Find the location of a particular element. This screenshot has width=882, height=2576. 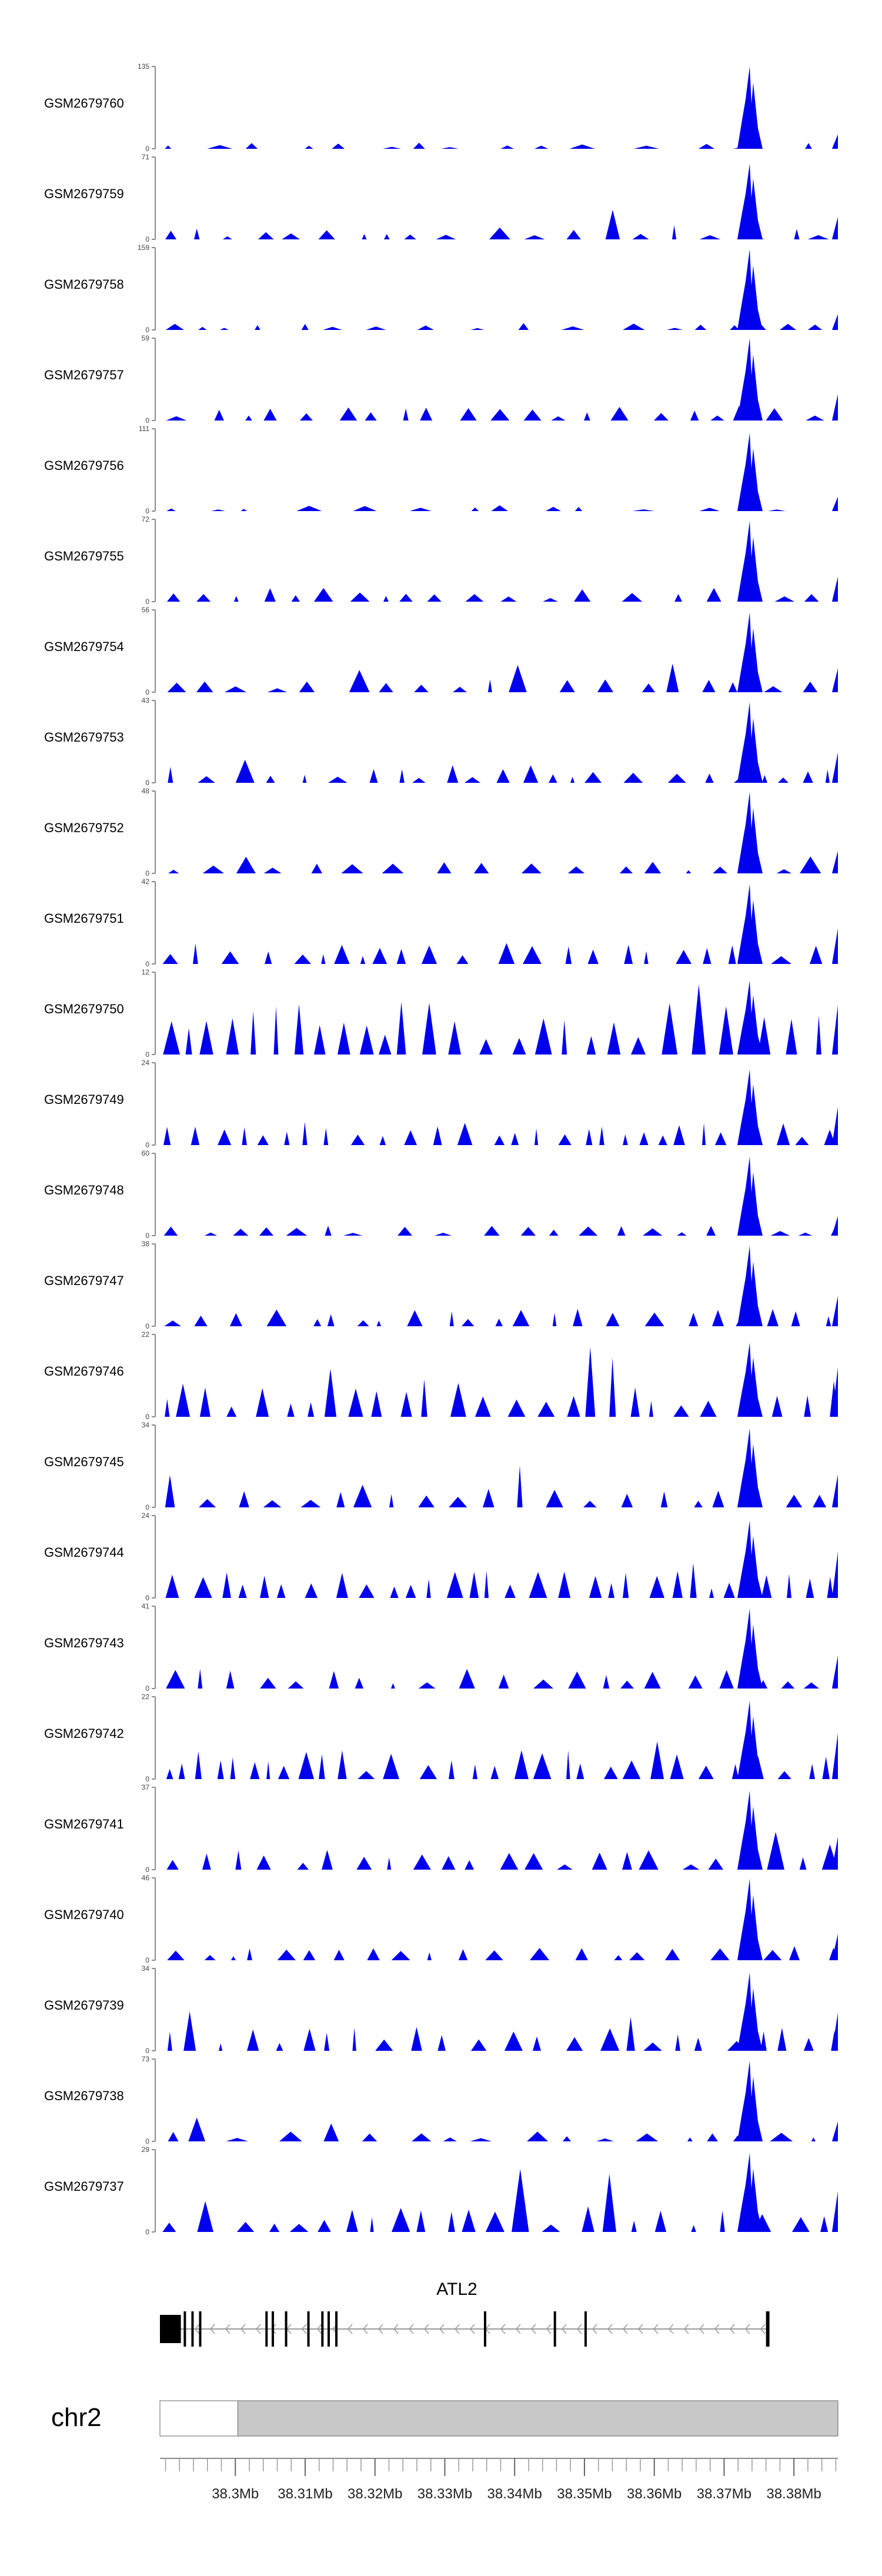

track-label: GSM2679760 is located at coordinates (84, 103).